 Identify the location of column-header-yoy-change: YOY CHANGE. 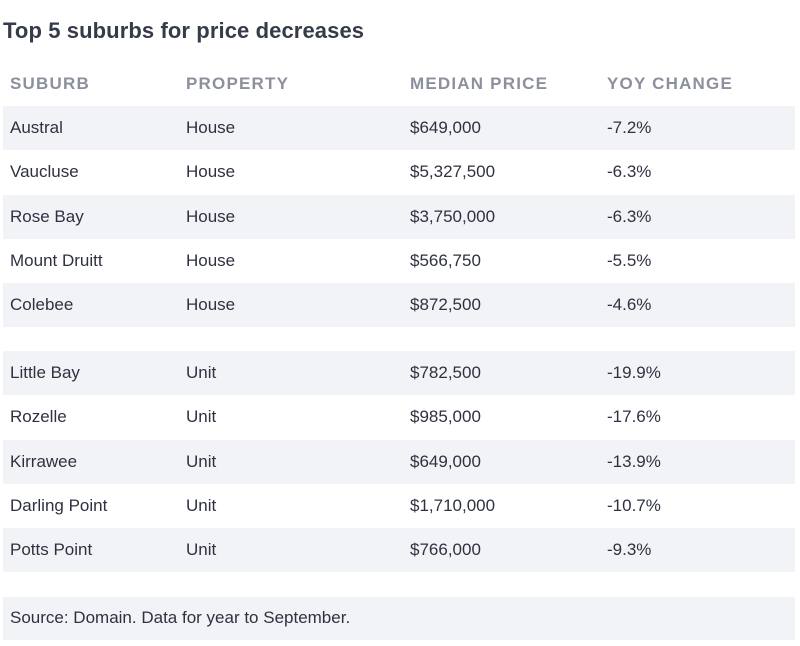
(670, 83).